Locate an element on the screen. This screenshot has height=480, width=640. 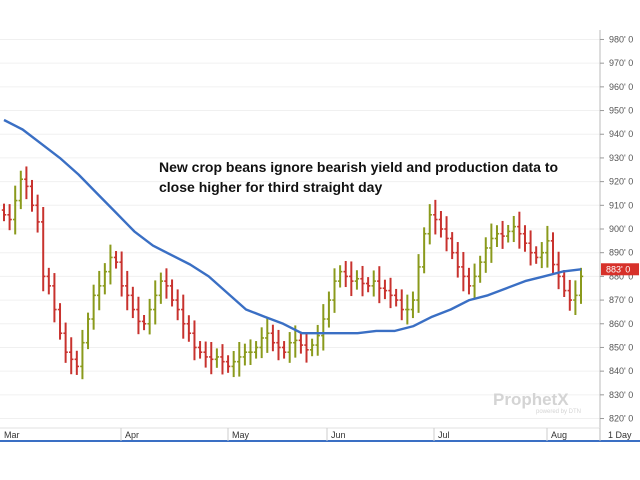
month-label: Apr is located at coordinates (132, 435).